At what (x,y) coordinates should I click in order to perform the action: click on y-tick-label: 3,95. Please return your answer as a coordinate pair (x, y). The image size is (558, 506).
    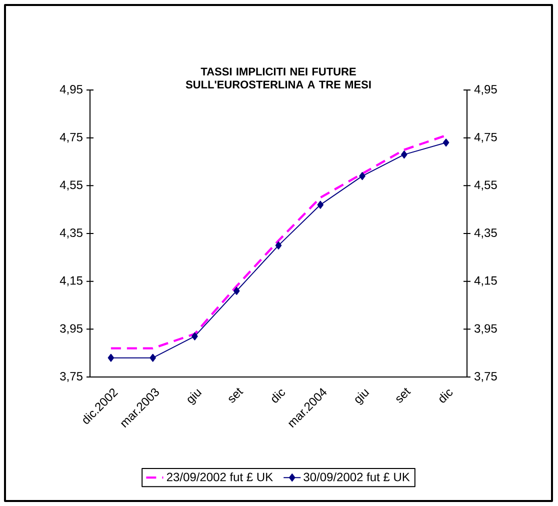
    Looking at the image, I should click on (485, 329).